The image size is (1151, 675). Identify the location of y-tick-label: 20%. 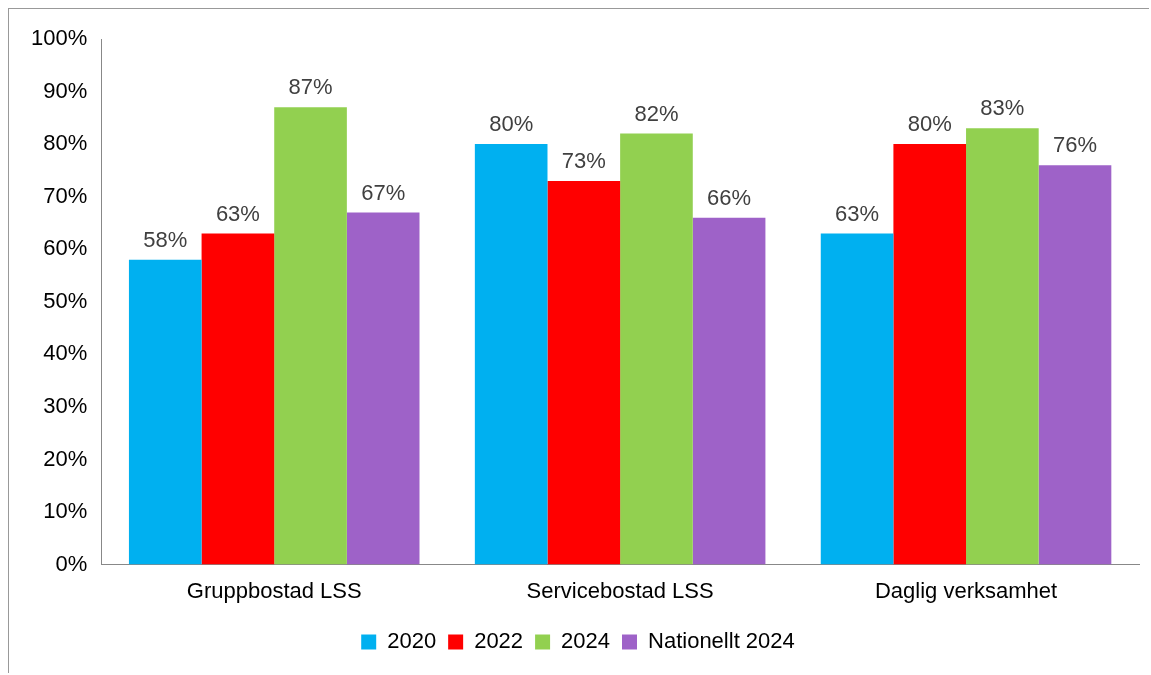
(65, 458).